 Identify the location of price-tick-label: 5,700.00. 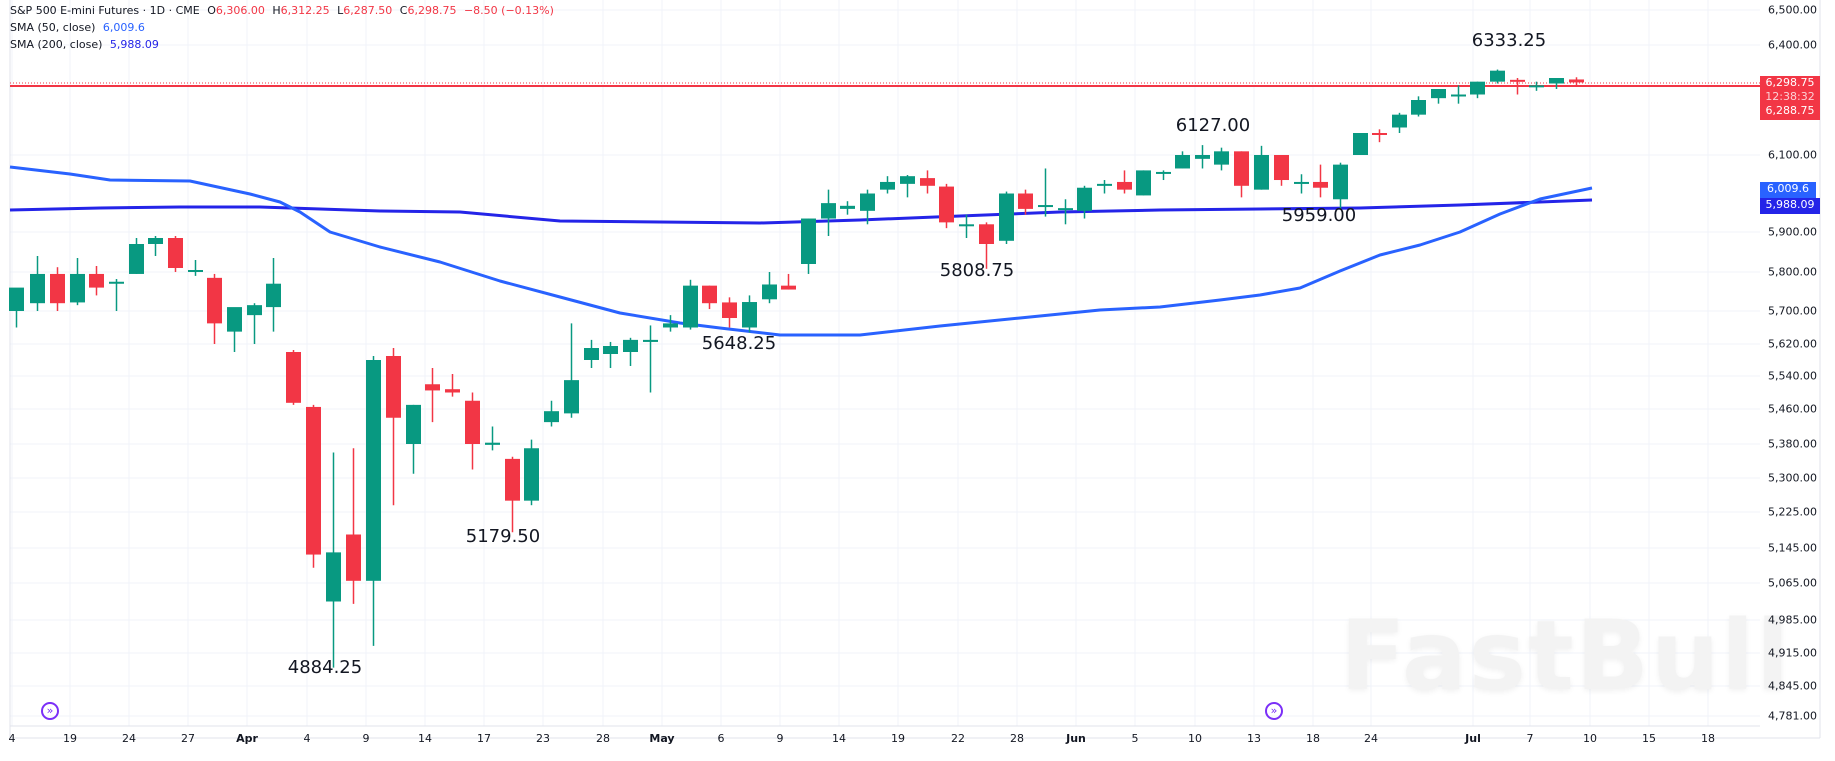
(1792, 311).